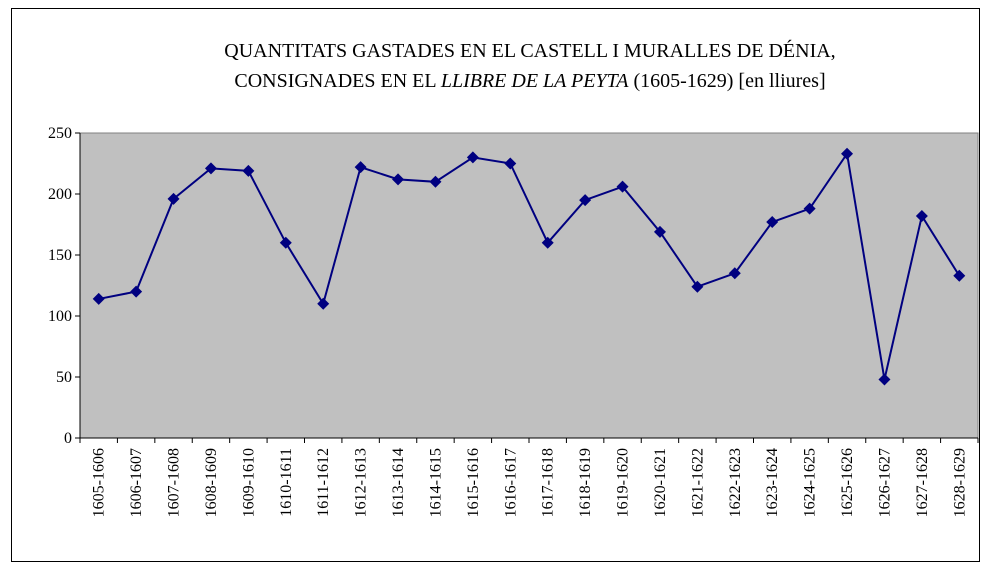 The height and width of the screenshot is (565, 984). What do you see at coordinates (211, 482) in the screenshot?
I see `x-tick-label: 1608-1609` at bounding box center [211, 482].